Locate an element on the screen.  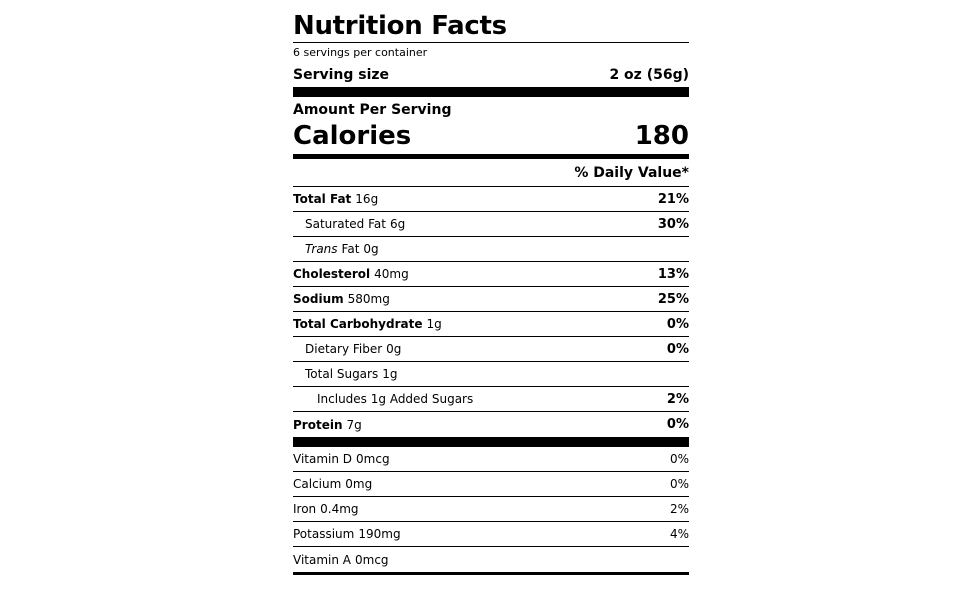
nutrient-amount: 16g is located at coordinates (367, 199).